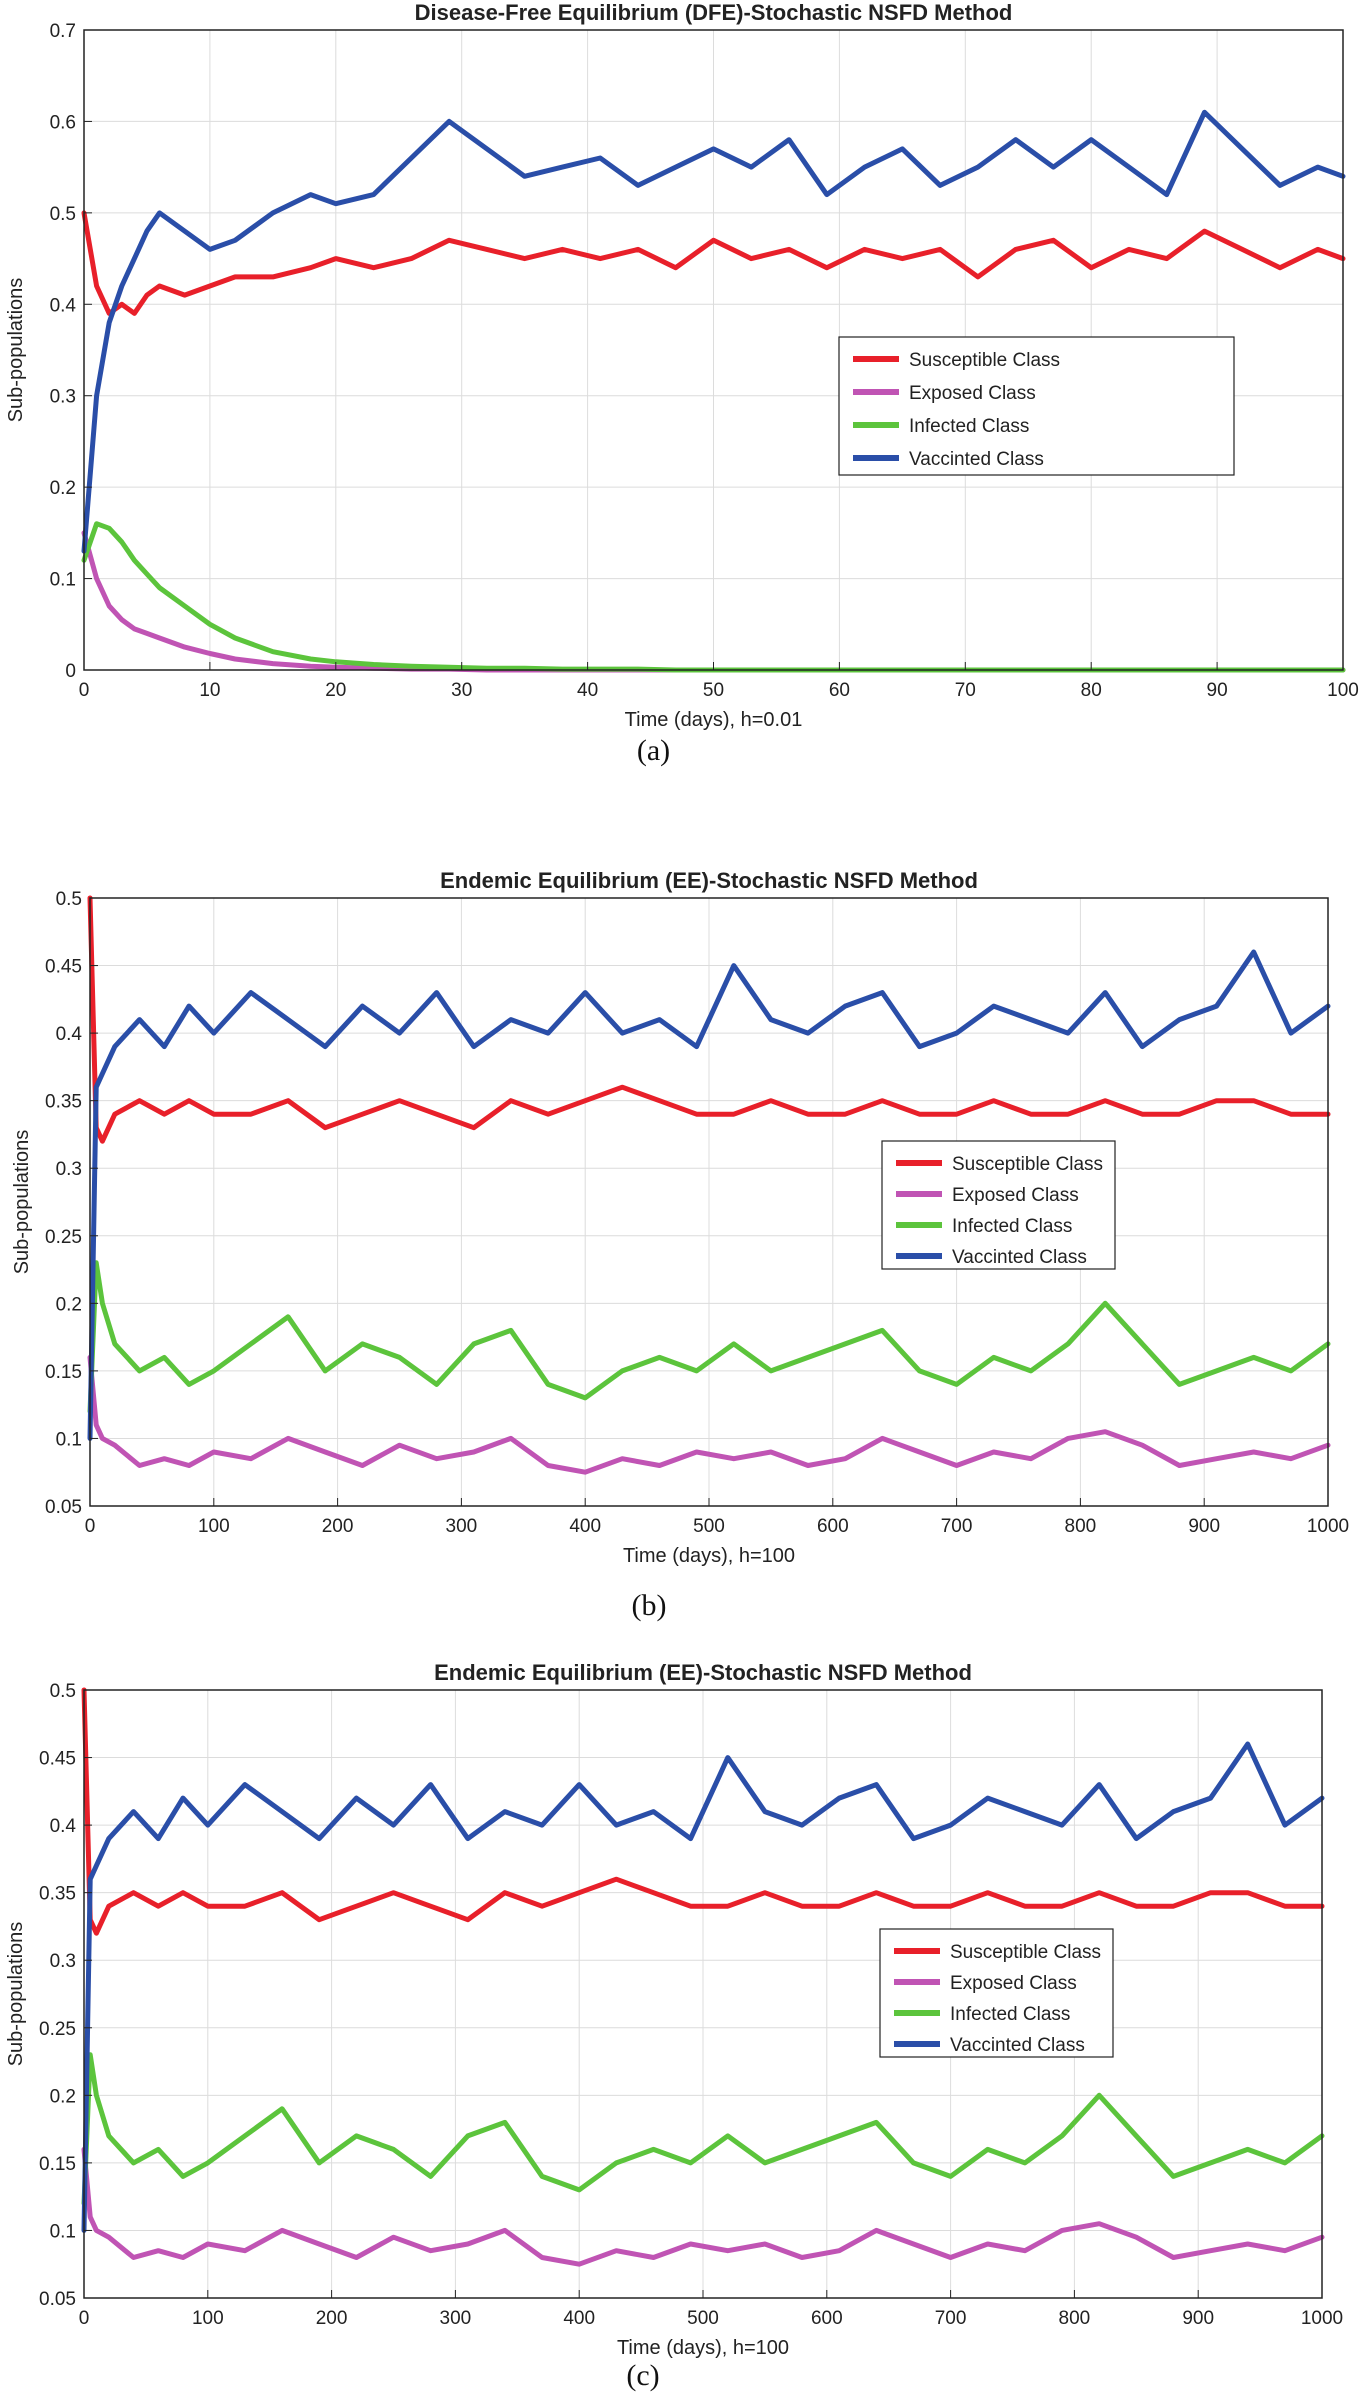 This screenshot has height=2401, width=1361. I want to click on chart-0-y-tick-label: 0.1, so click(63, 580).